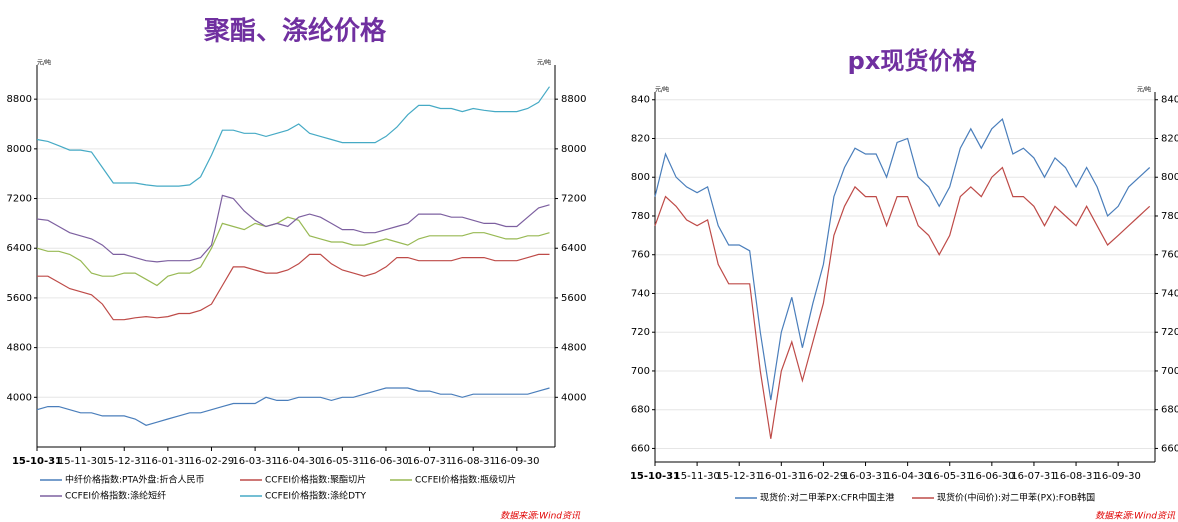 Image resolution: width=1178 pixels, height=522 pixels. Describe the element at coordinates (19, 348) in the screenshot. I see `y-tick-label: 4800` at that location.